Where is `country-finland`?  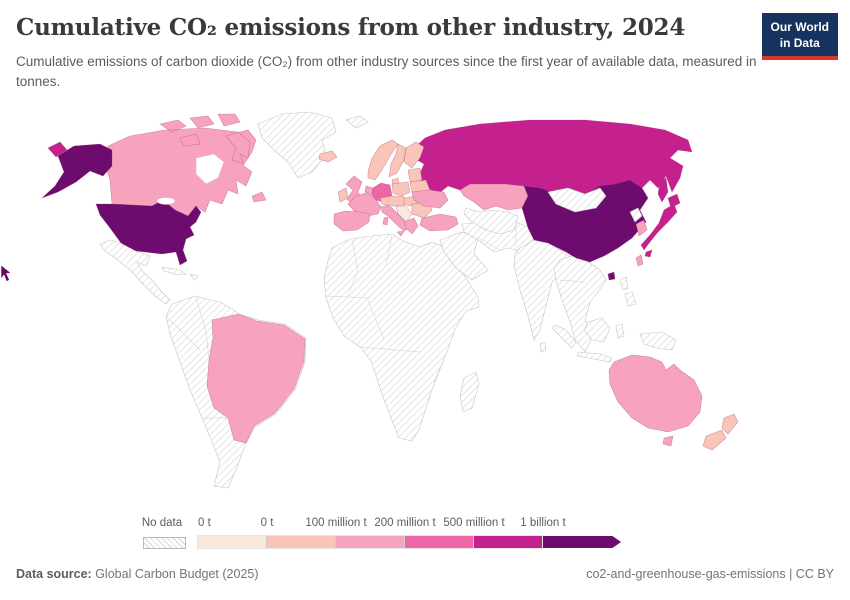 country-finland is located at coordinates (414, 155).